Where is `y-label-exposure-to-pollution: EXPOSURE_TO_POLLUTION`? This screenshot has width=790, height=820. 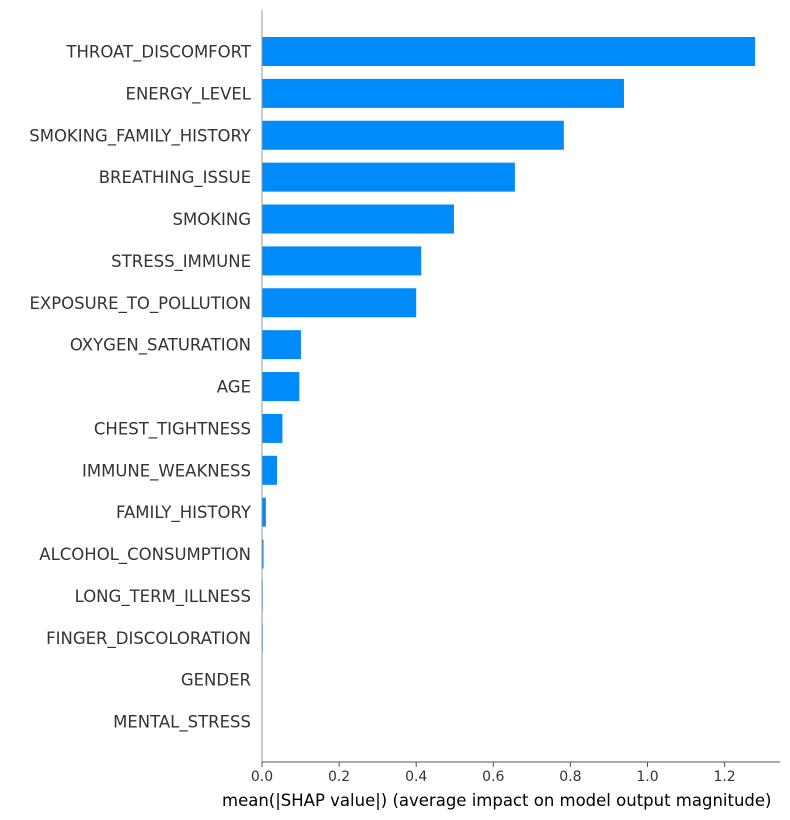
y-label-exposure-to-pollution: EXPOSURE_TO_POLLUTION is located at coordinates (140, 304).